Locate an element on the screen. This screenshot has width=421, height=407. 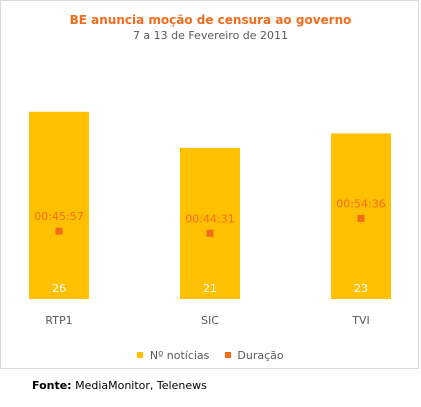
category-label-sic: SIC is located at coordinates (210, 320).